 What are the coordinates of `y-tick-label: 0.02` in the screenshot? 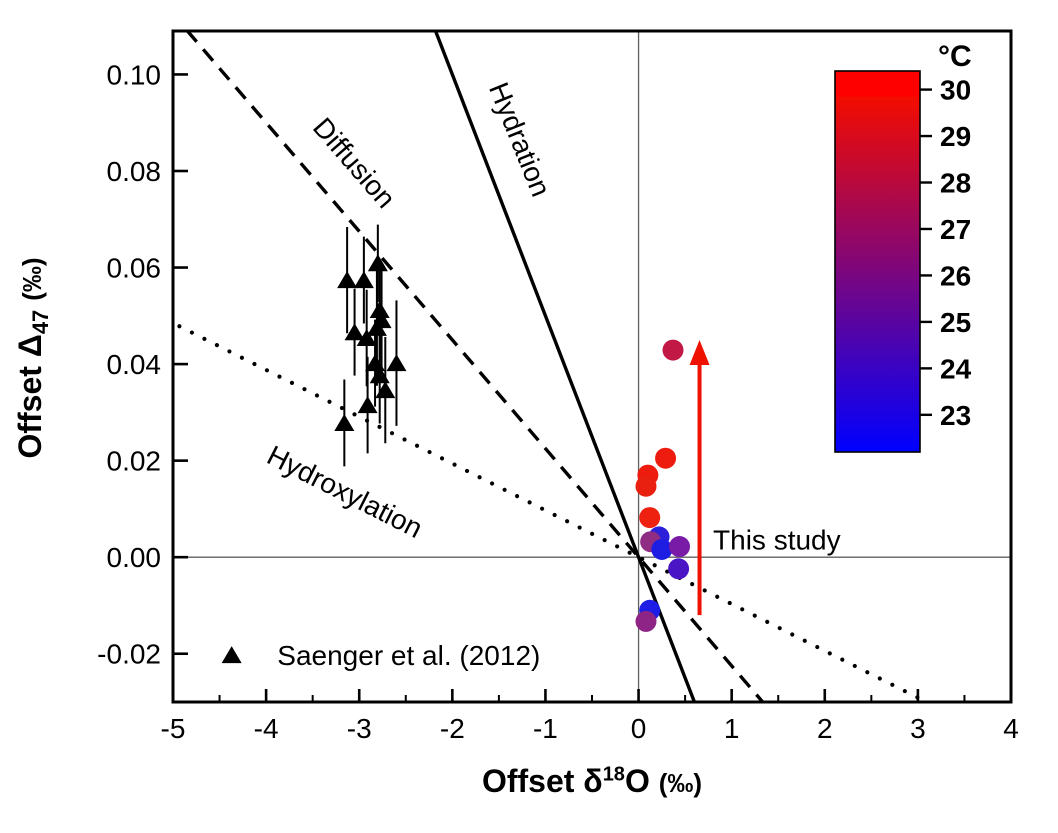 It's located at (134, 461).